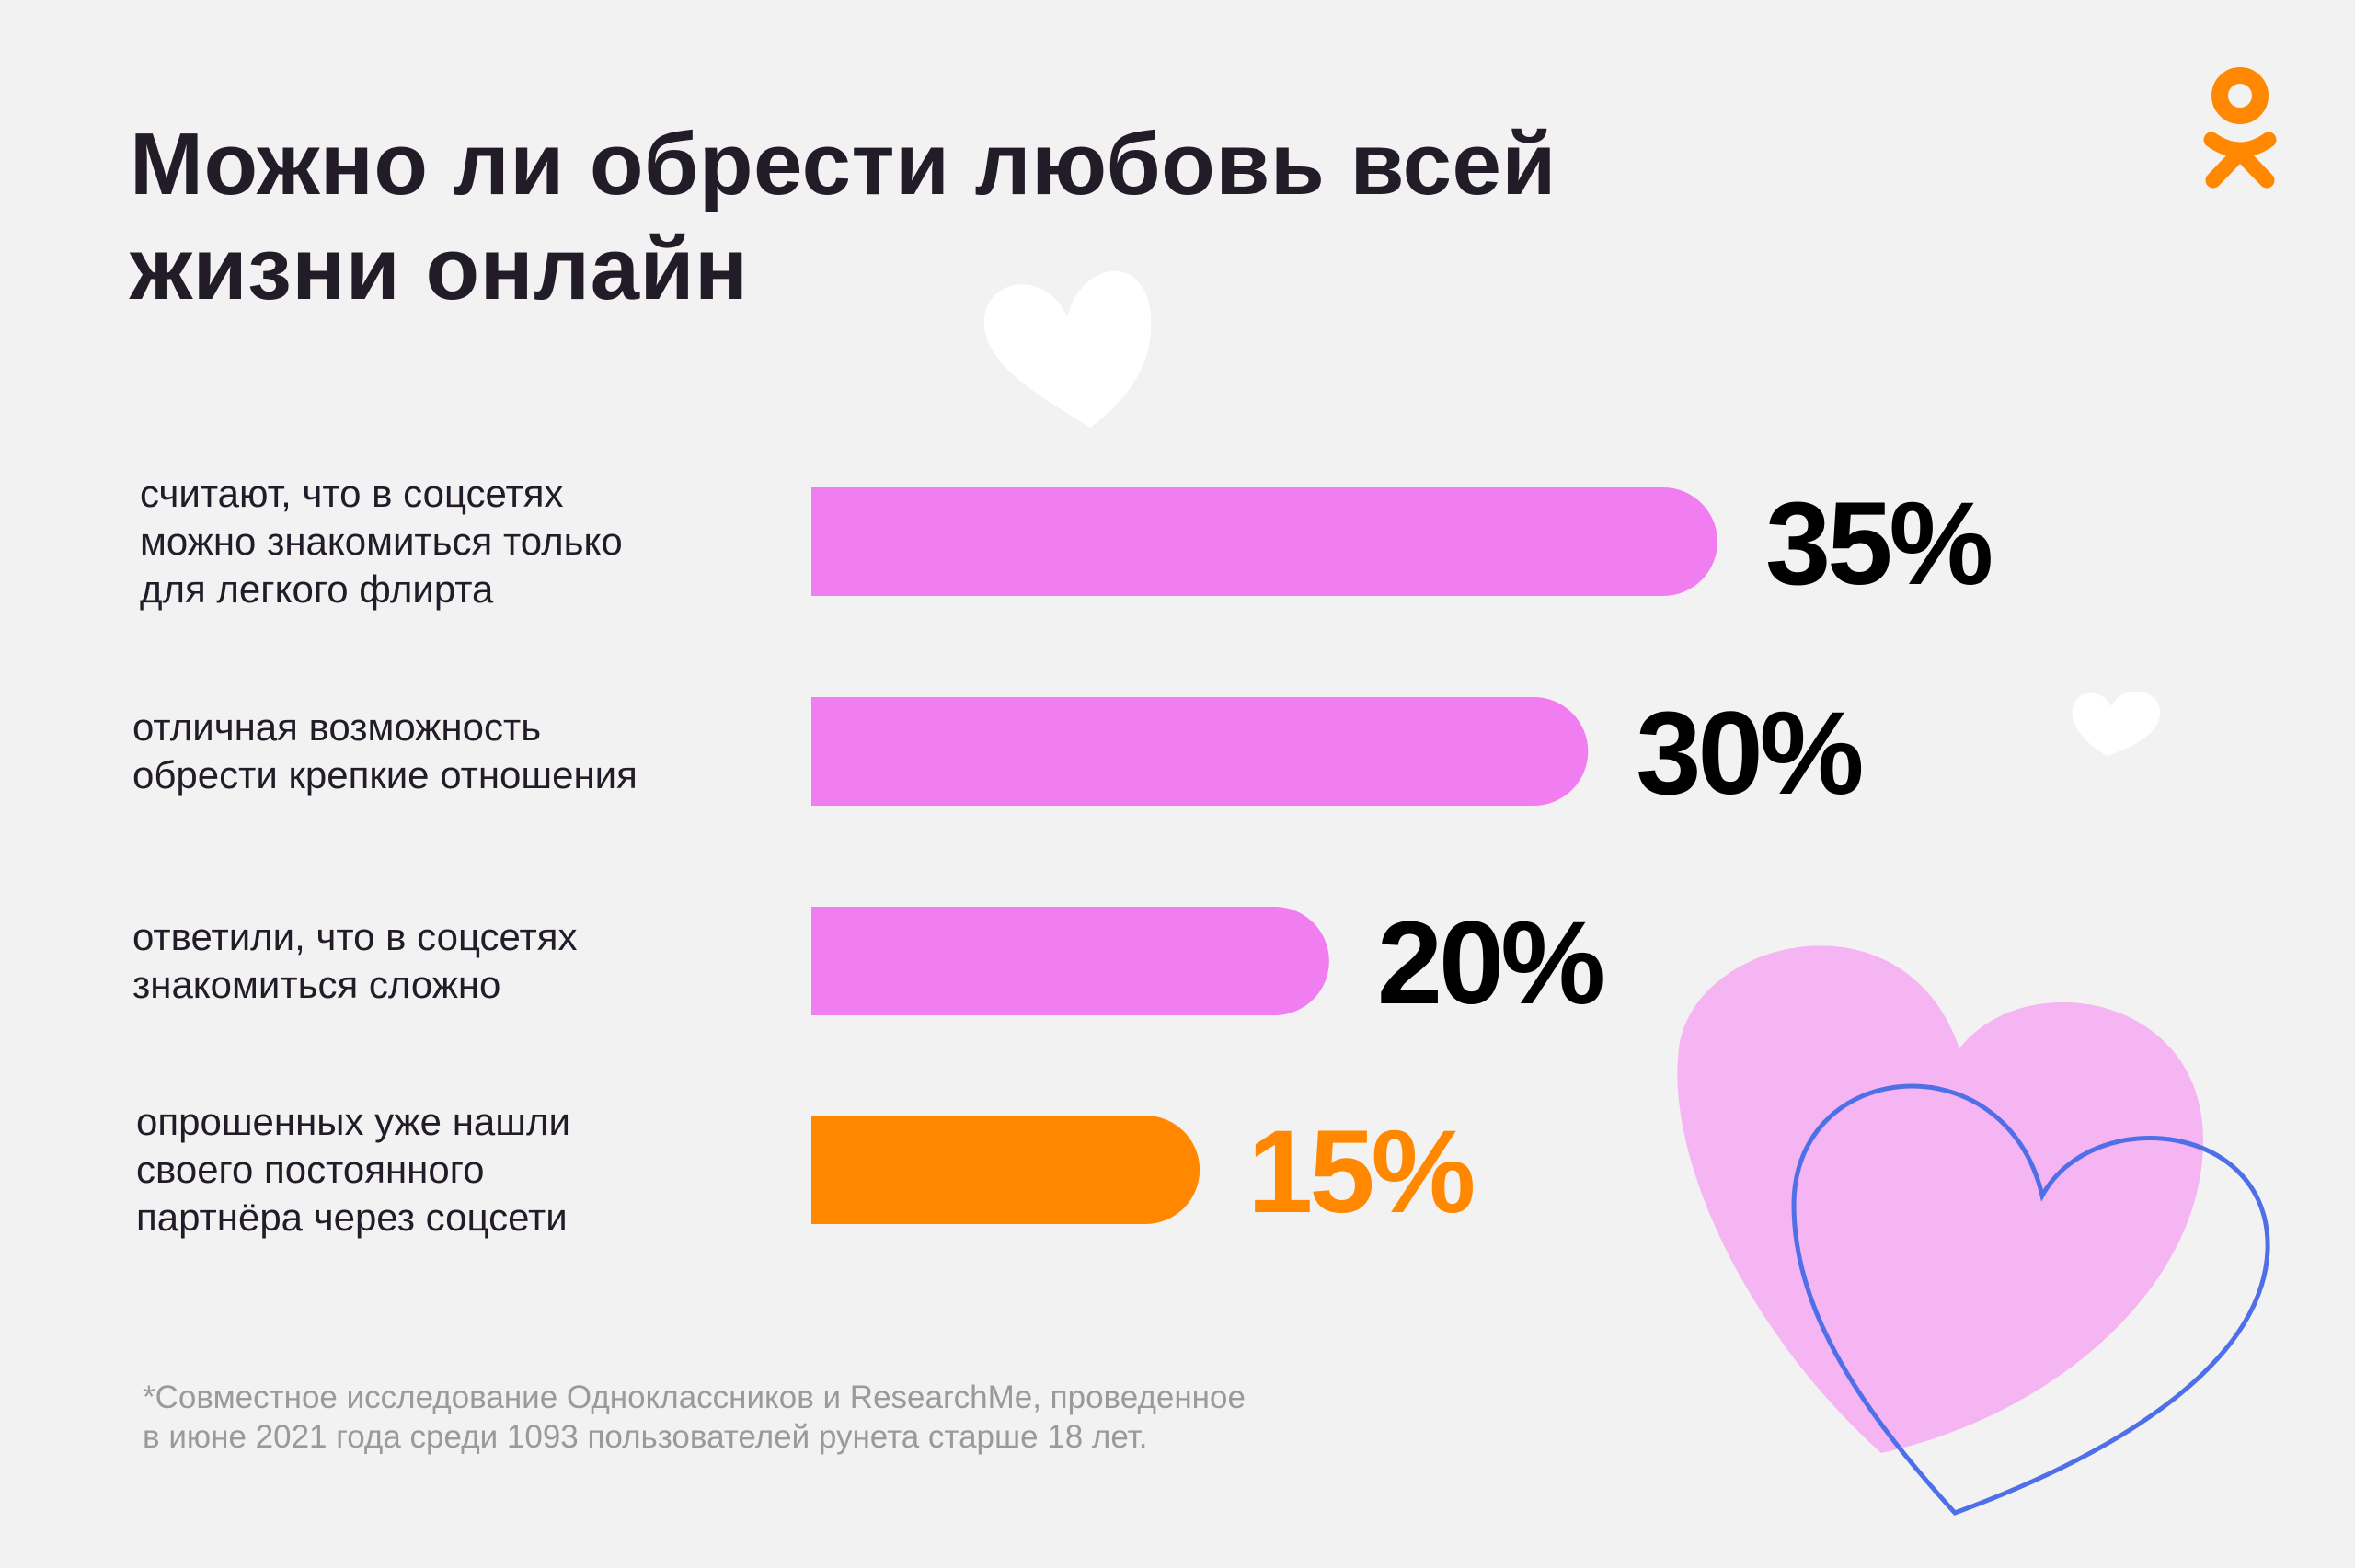 This screenshot has width=2355, height=1568. Describe the element at coordinates (336, 727) in the screenshot. I see `category-label-line: отличная возможность` at that location.